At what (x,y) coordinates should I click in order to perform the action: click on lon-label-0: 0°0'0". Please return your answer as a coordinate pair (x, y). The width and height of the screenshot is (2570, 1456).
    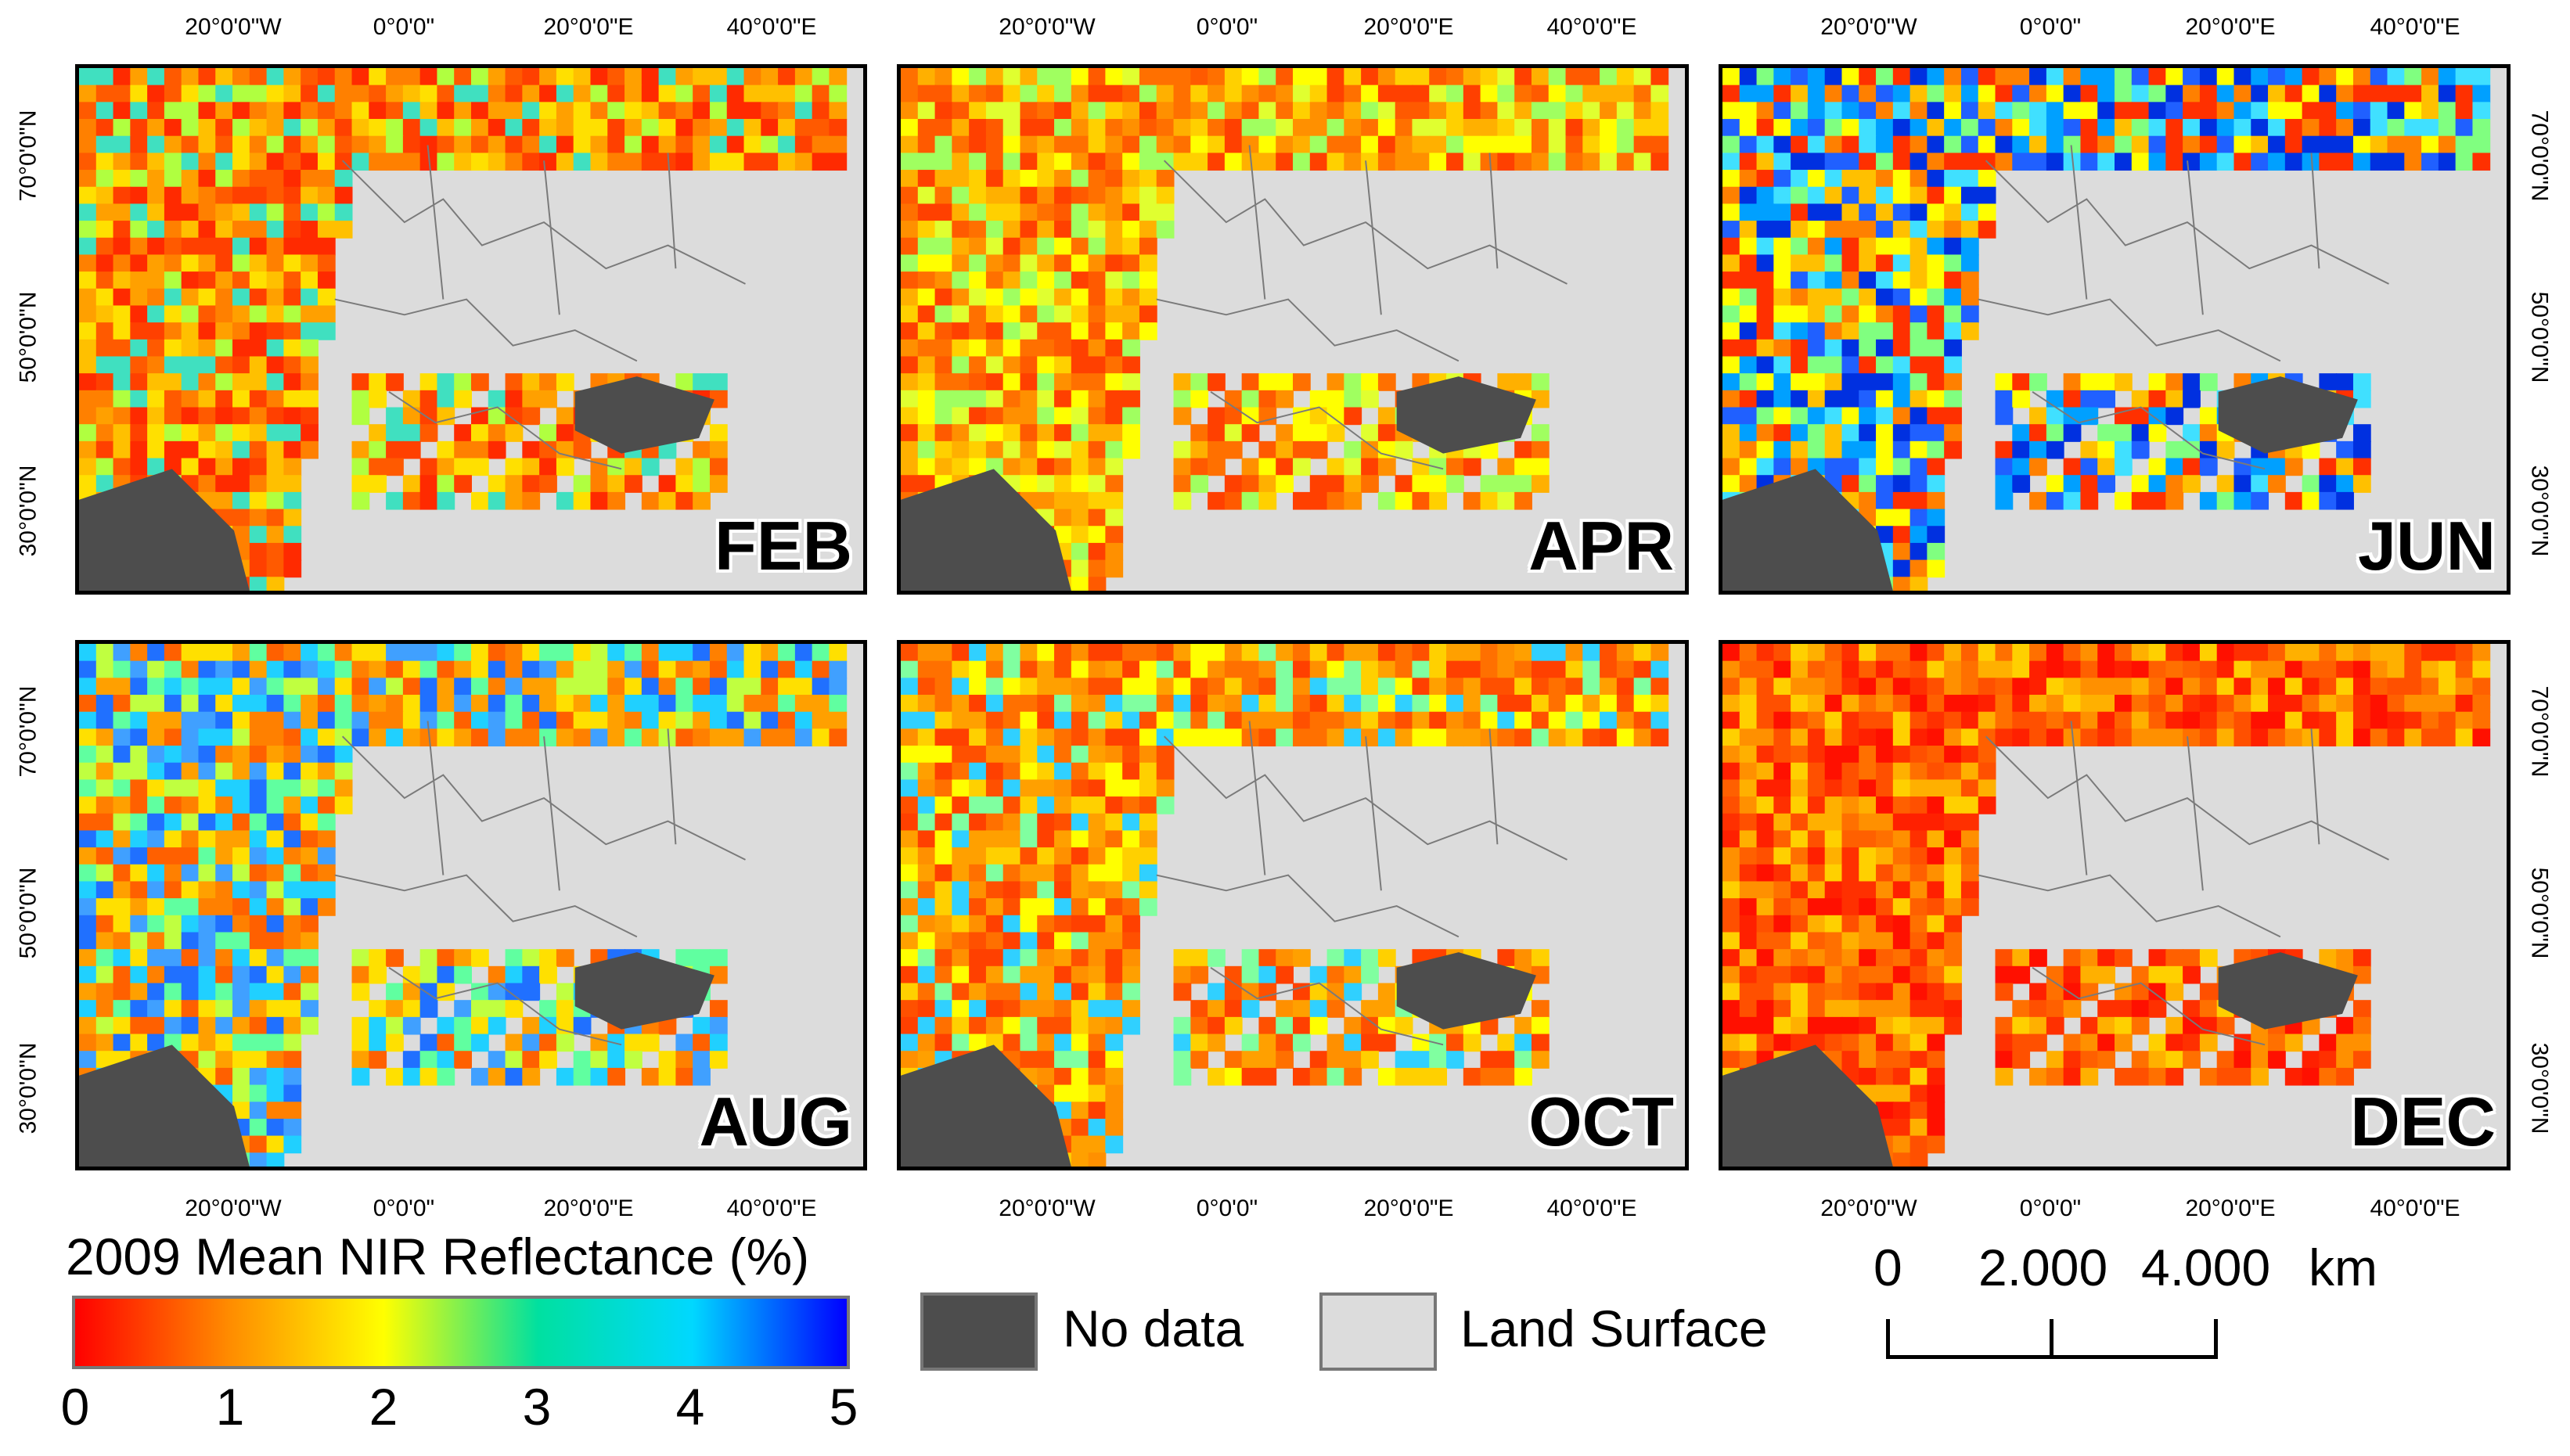
    Looking at the image, I should click on (404, 1208).